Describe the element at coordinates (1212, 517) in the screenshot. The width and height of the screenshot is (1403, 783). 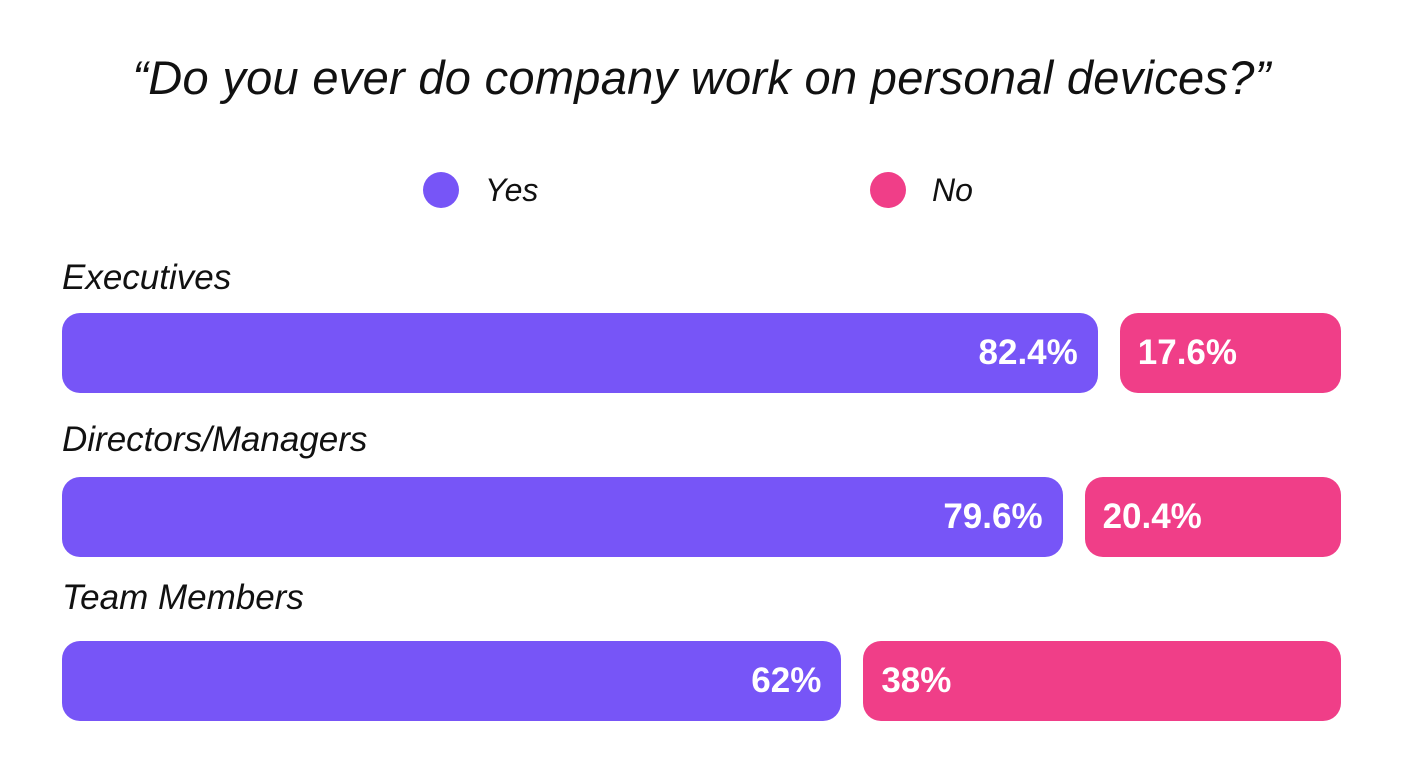
I see `bar-no-directors-managers` at that location.